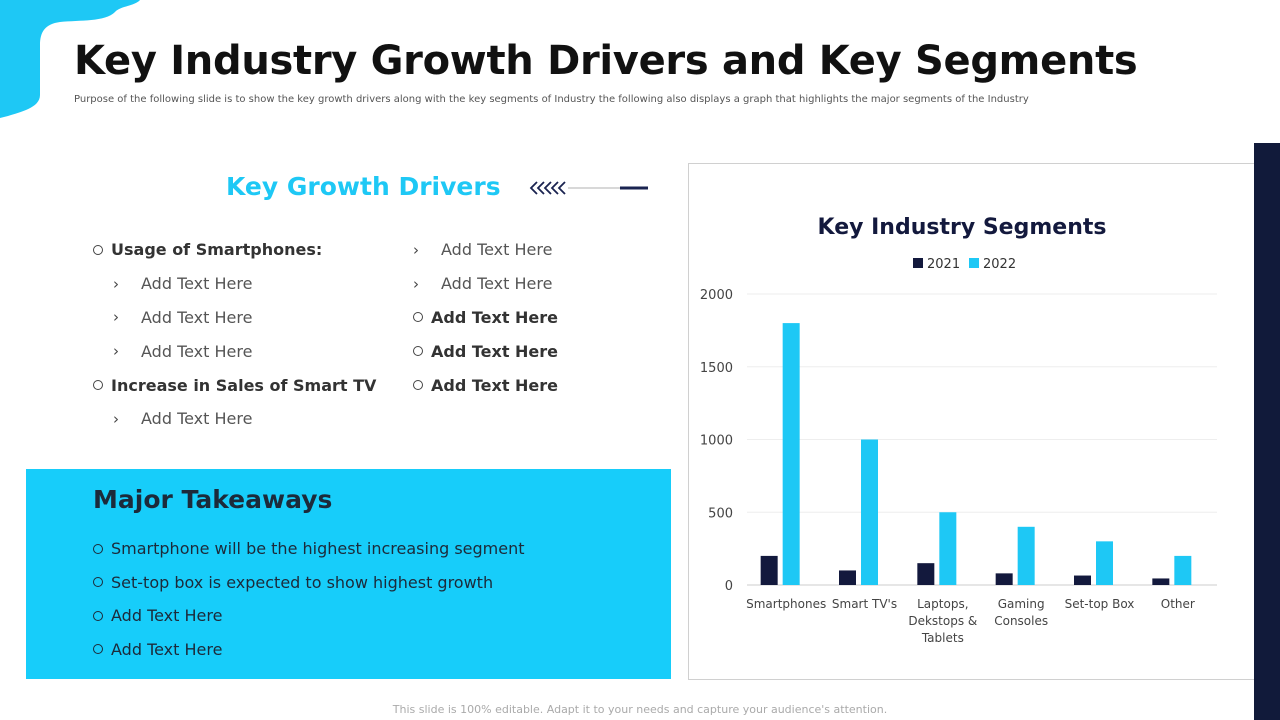 The width and height of the screenshot is (1280, 720). Describe the element at coordinates (716, 441) in the screenshot. I see `y-tick-label: 1000` at that location.